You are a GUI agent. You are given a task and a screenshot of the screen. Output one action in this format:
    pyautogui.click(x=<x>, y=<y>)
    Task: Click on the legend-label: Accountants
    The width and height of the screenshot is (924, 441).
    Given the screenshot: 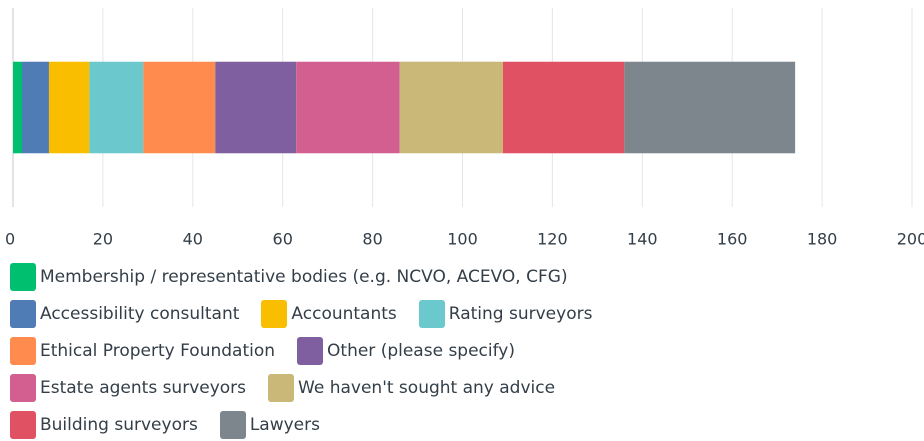 What is the action you would take?
    pyautogui.click(x=344, y=314)
    